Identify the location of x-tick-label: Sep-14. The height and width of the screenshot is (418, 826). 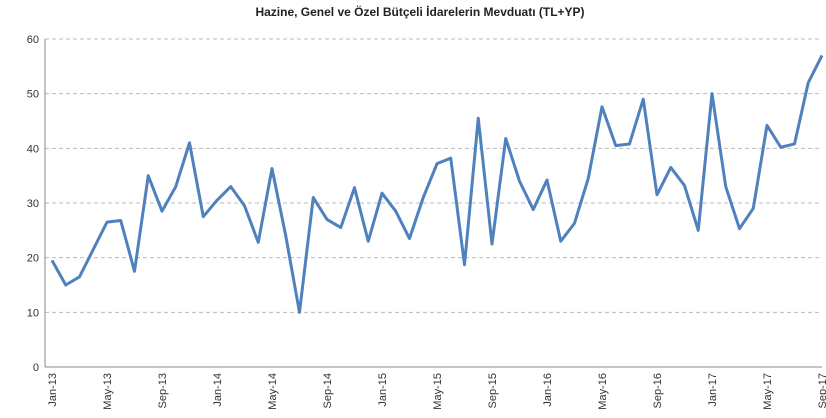
(328, 390).